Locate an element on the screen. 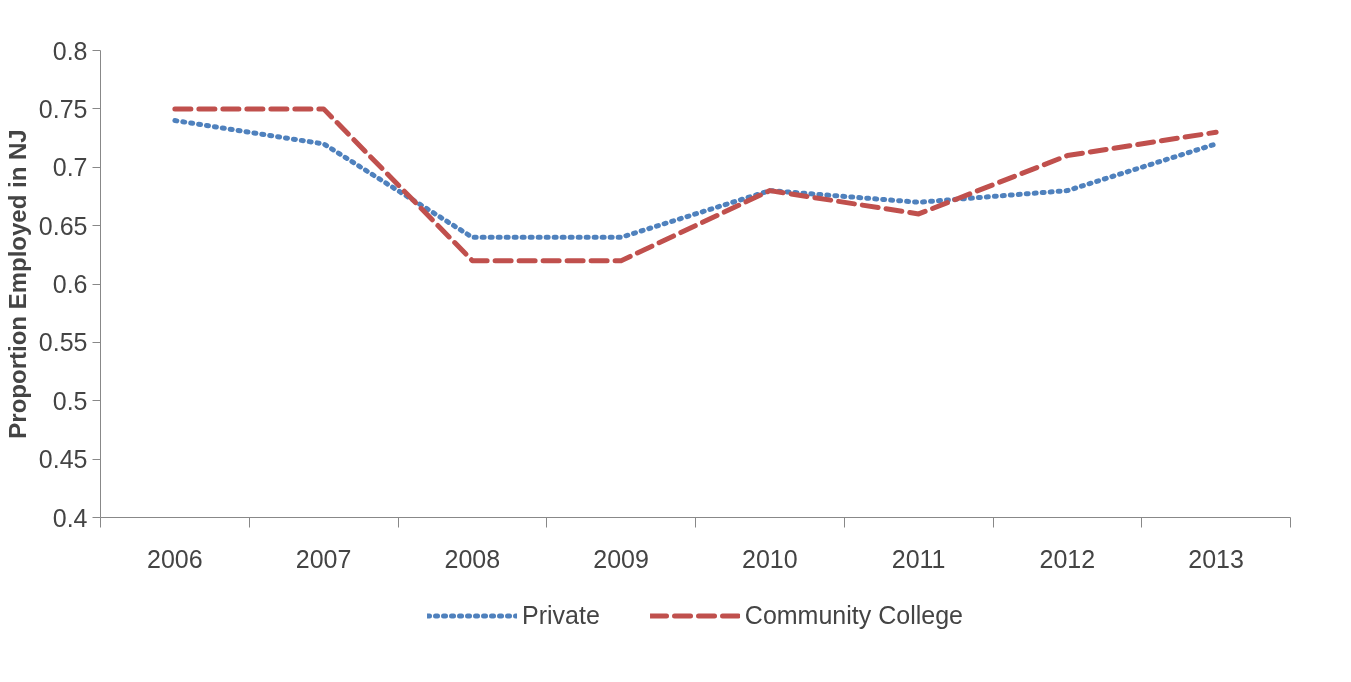 The height and width of the screenshot is (682, 1351). x-tick-label: 2011 is located at coordinates (918, 558).